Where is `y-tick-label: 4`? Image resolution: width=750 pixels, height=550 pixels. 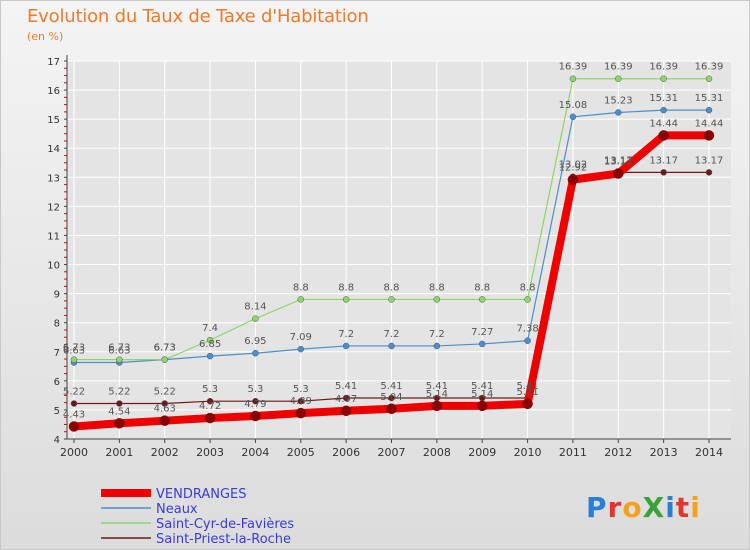
y-tick-label: 4 is located at coordinates (57, 440).